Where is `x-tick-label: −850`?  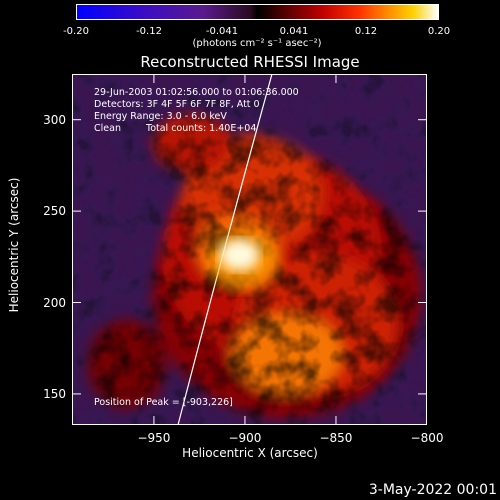
x-tick-label: −850 is located at coordinates (336, 438).